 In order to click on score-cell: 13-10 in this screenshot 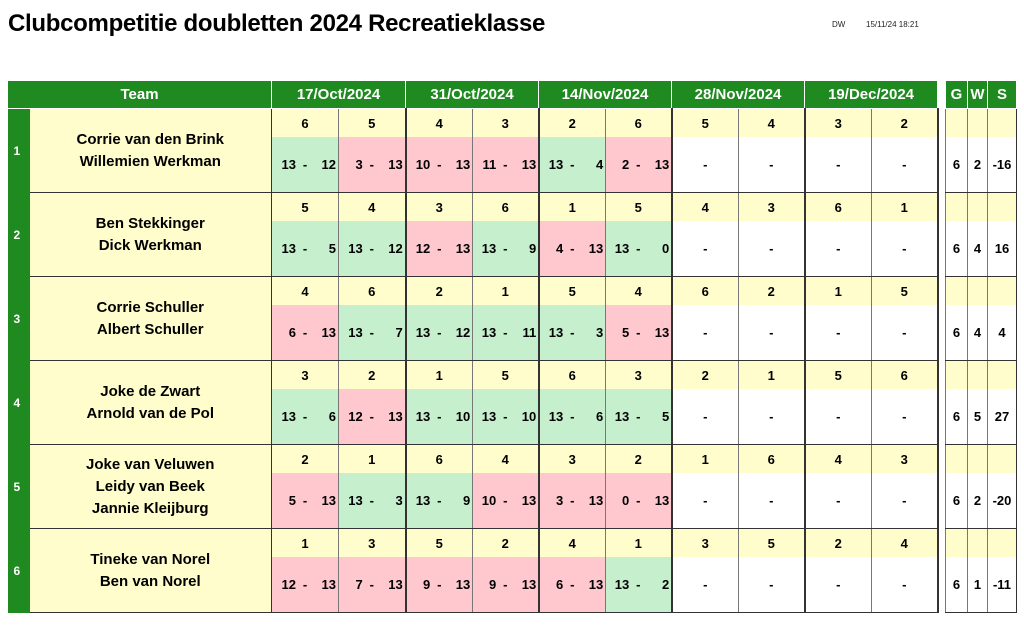, I will do `click(506, 417)`.